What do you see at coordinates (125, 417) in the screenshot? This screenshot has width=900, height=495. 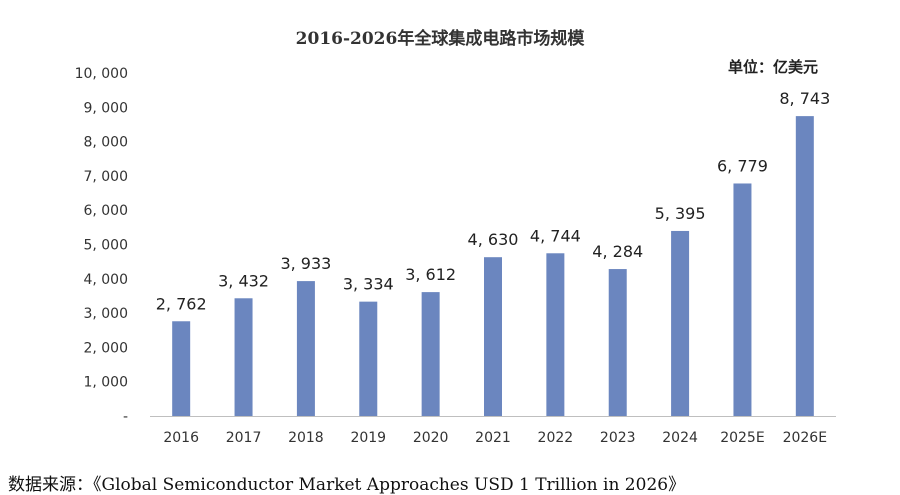 I see `y-tick-label: -` at bounding box center [125, 417].